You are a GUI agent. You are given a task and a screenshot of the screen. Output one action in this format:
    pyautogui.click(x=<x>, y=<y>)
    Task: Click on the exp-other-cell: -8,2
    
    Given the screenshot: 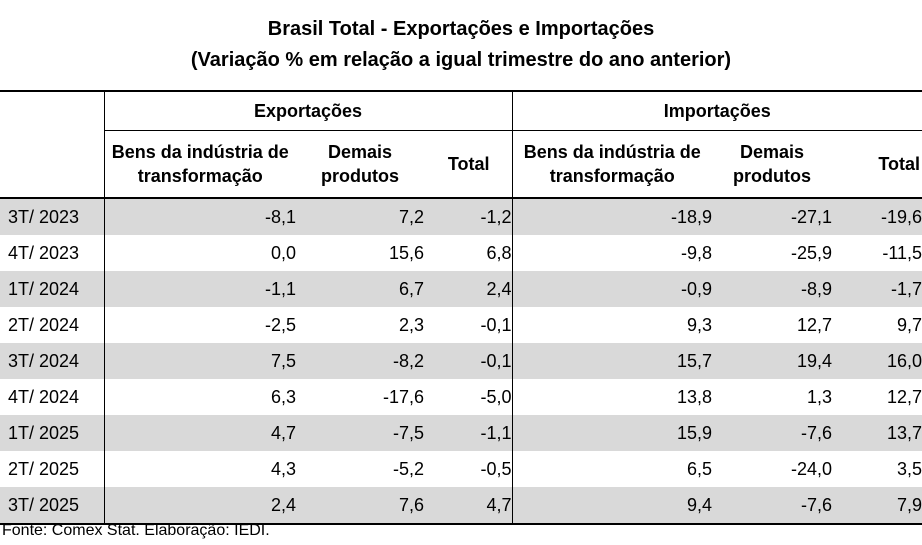 What is the action you would take?
    pyautogui.click(x=360, y=361)
    